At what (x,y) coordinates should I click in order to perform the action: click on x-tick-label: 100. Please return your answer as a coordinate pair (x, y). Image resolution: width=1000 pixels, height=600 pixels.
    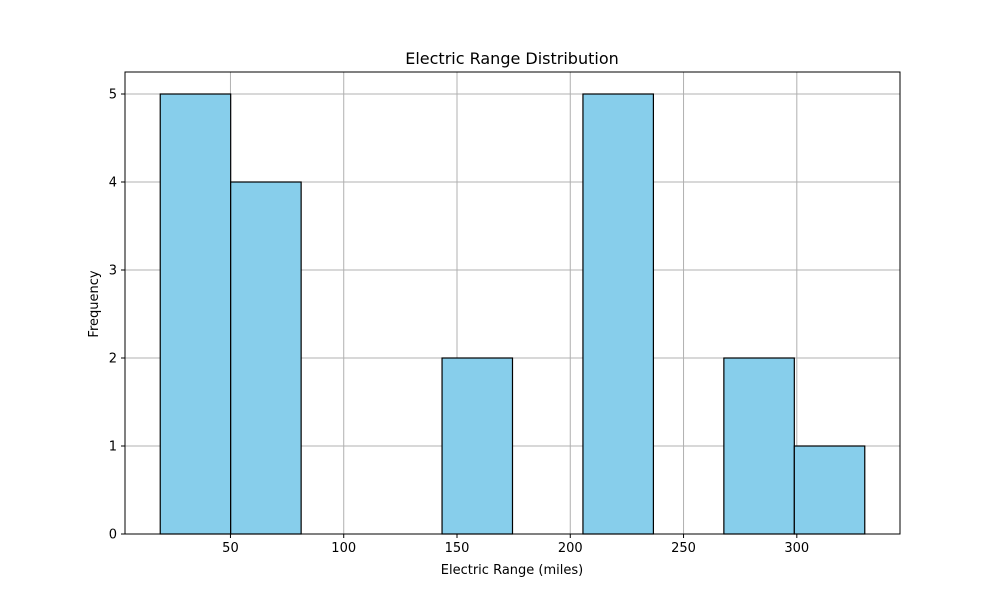
    Looking at the image, I should click on (343, 548).